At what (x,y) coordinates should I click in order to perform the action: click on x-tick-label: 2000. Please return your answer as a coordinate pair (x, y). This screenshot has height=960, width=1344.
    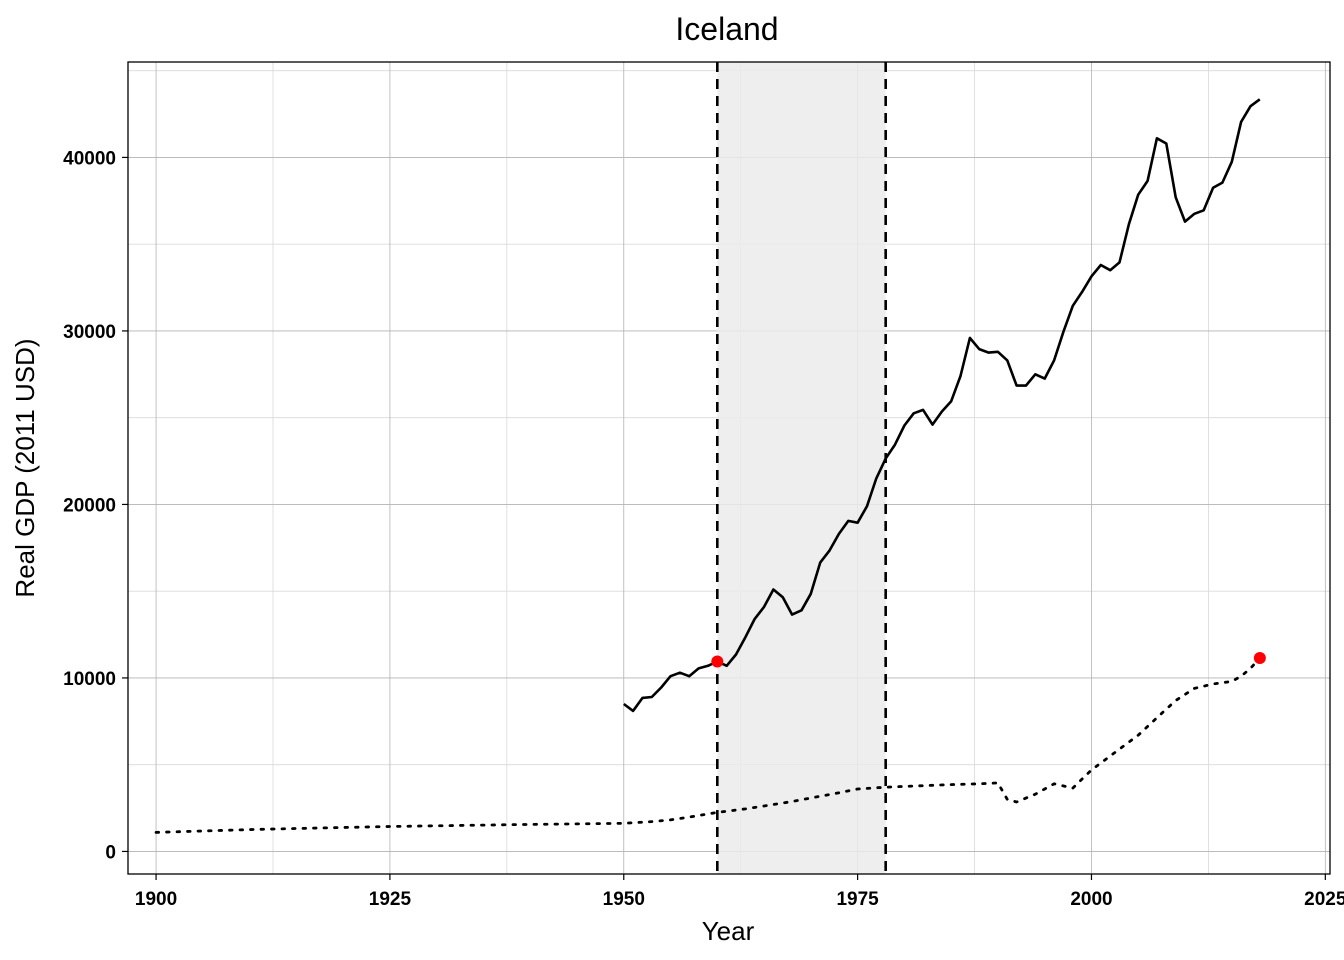
    Looking at the image, I should click on (1091, 899).